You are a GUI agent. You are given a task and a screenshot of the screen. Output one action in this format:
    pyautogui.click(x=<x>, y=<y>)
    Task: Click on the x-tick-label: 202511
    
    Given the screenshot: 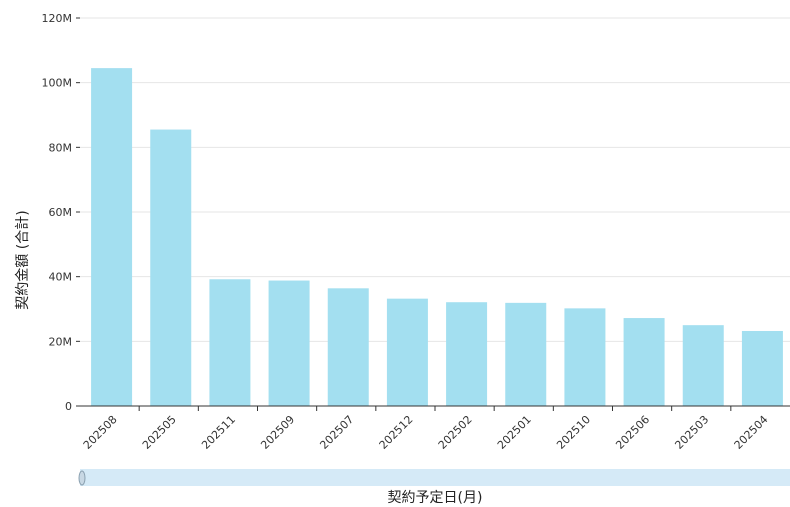 What is the action you would take?
    pyautogui.click(x=218, y=432)
    